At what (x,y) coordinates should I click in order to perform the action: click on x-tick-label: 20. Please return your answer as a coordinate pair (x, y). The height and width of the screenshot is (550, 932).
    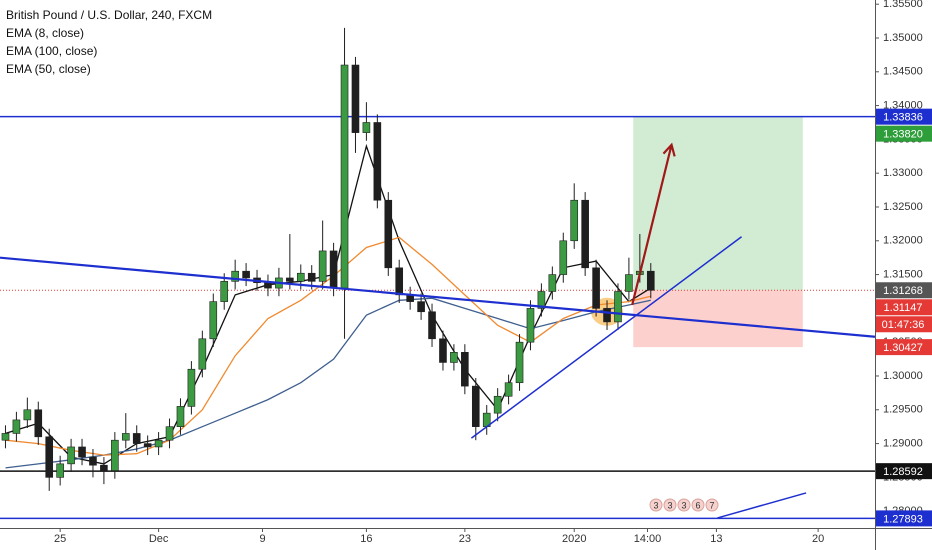
    Looking at the image, I should click on (818, 539).